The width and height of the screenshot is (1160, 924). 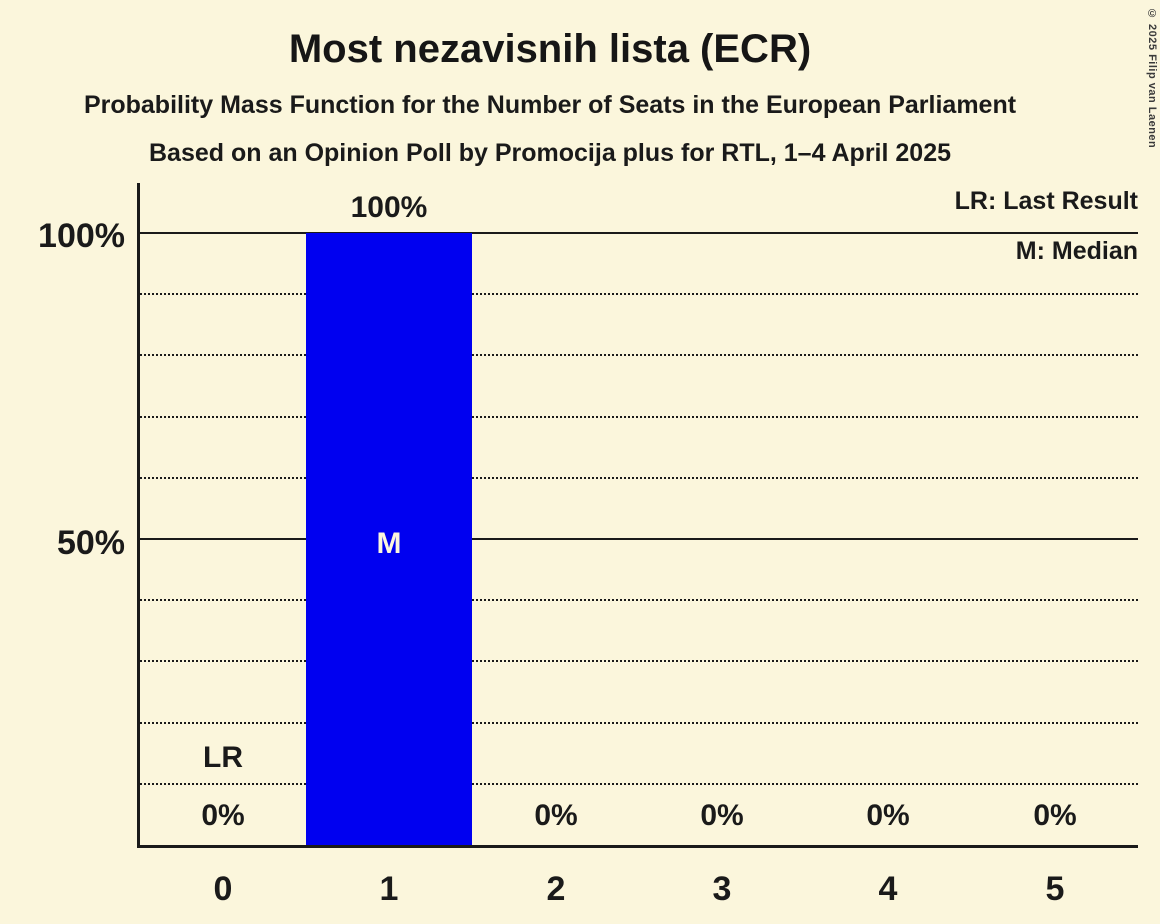 I want to click on value-label-seats-1: 100%, so click(x=389, y=207).